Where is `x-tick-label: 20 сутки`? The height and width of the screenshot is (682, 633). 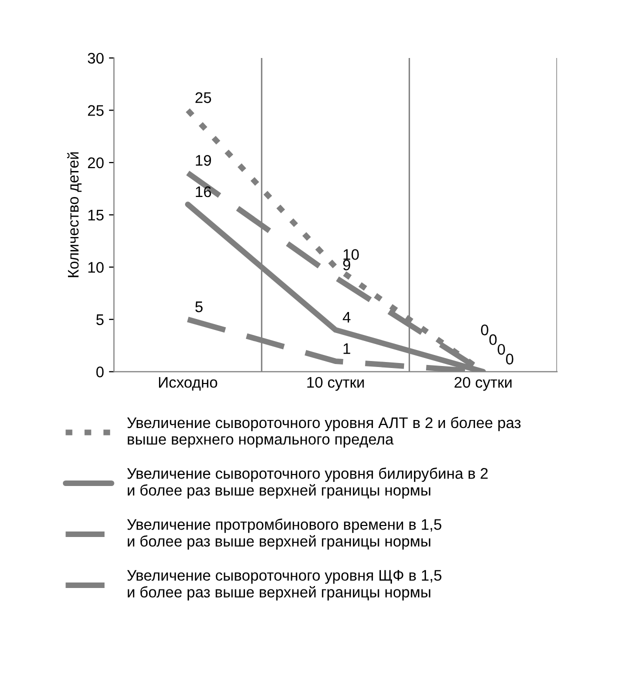
x-tick-label: 20 сутки is located at coordinates (483, 383).